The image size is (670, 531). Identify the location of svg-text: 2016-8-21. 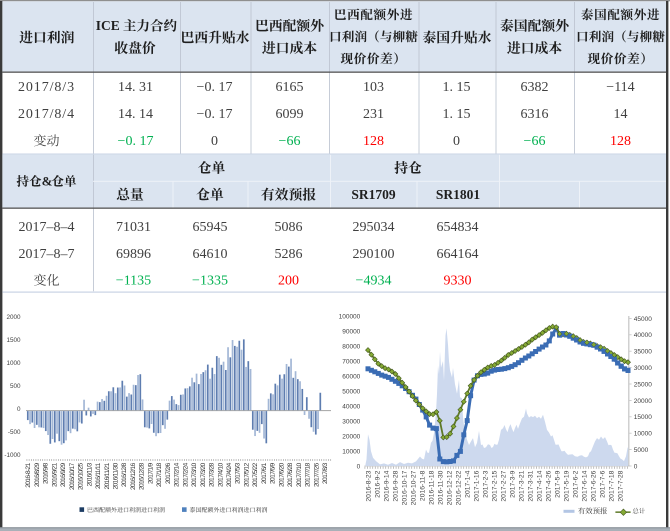
(28, 475).